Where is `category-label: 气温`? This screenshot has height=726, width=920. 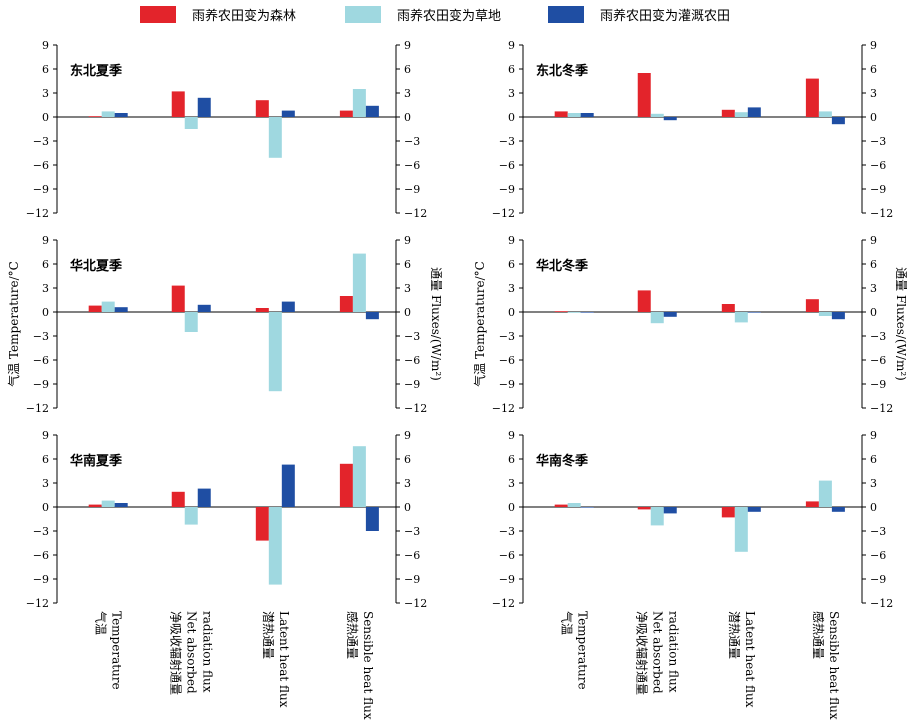 category-label: 气温 is located at coordinates (567, 623).